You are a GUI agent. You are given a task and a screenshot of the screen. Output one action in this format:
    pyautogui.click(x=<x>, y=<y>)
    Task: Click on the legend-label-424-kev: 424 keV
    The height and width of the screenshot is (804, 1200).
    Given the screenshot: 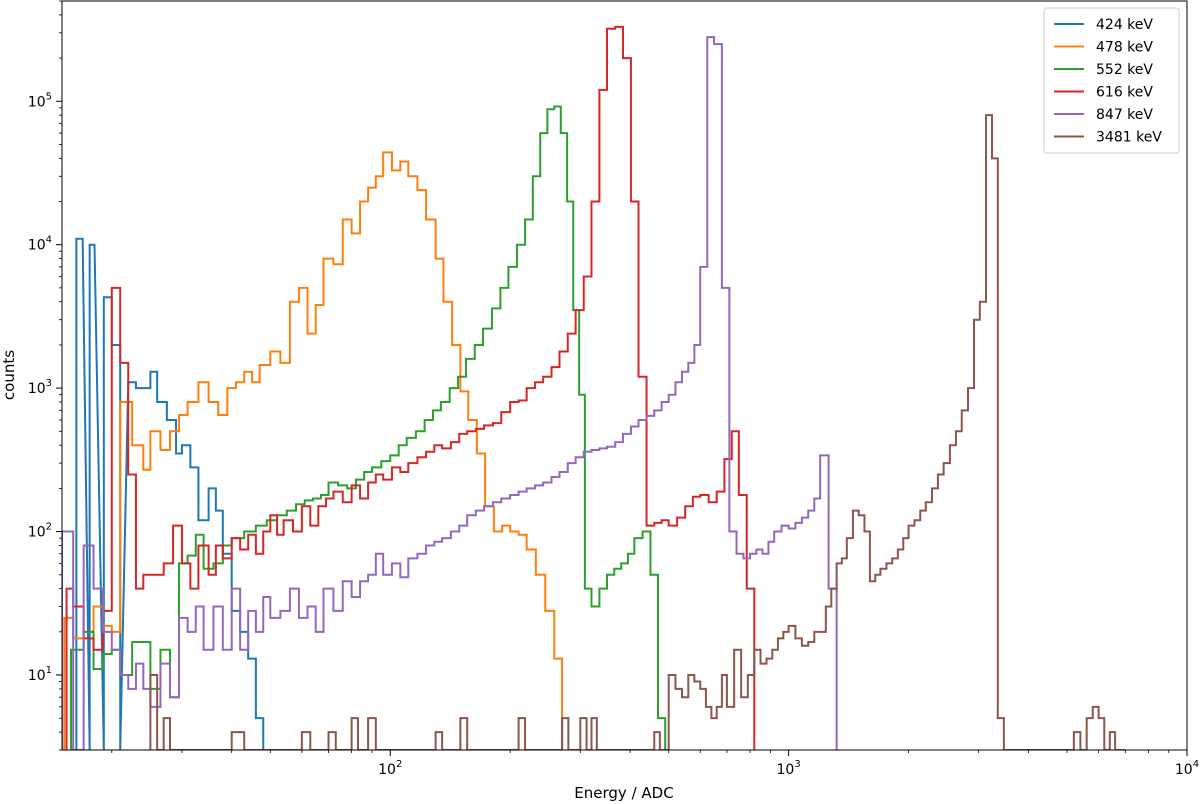 What is the action you would take?
    pyautogui.click(x=1124, y=25)
    